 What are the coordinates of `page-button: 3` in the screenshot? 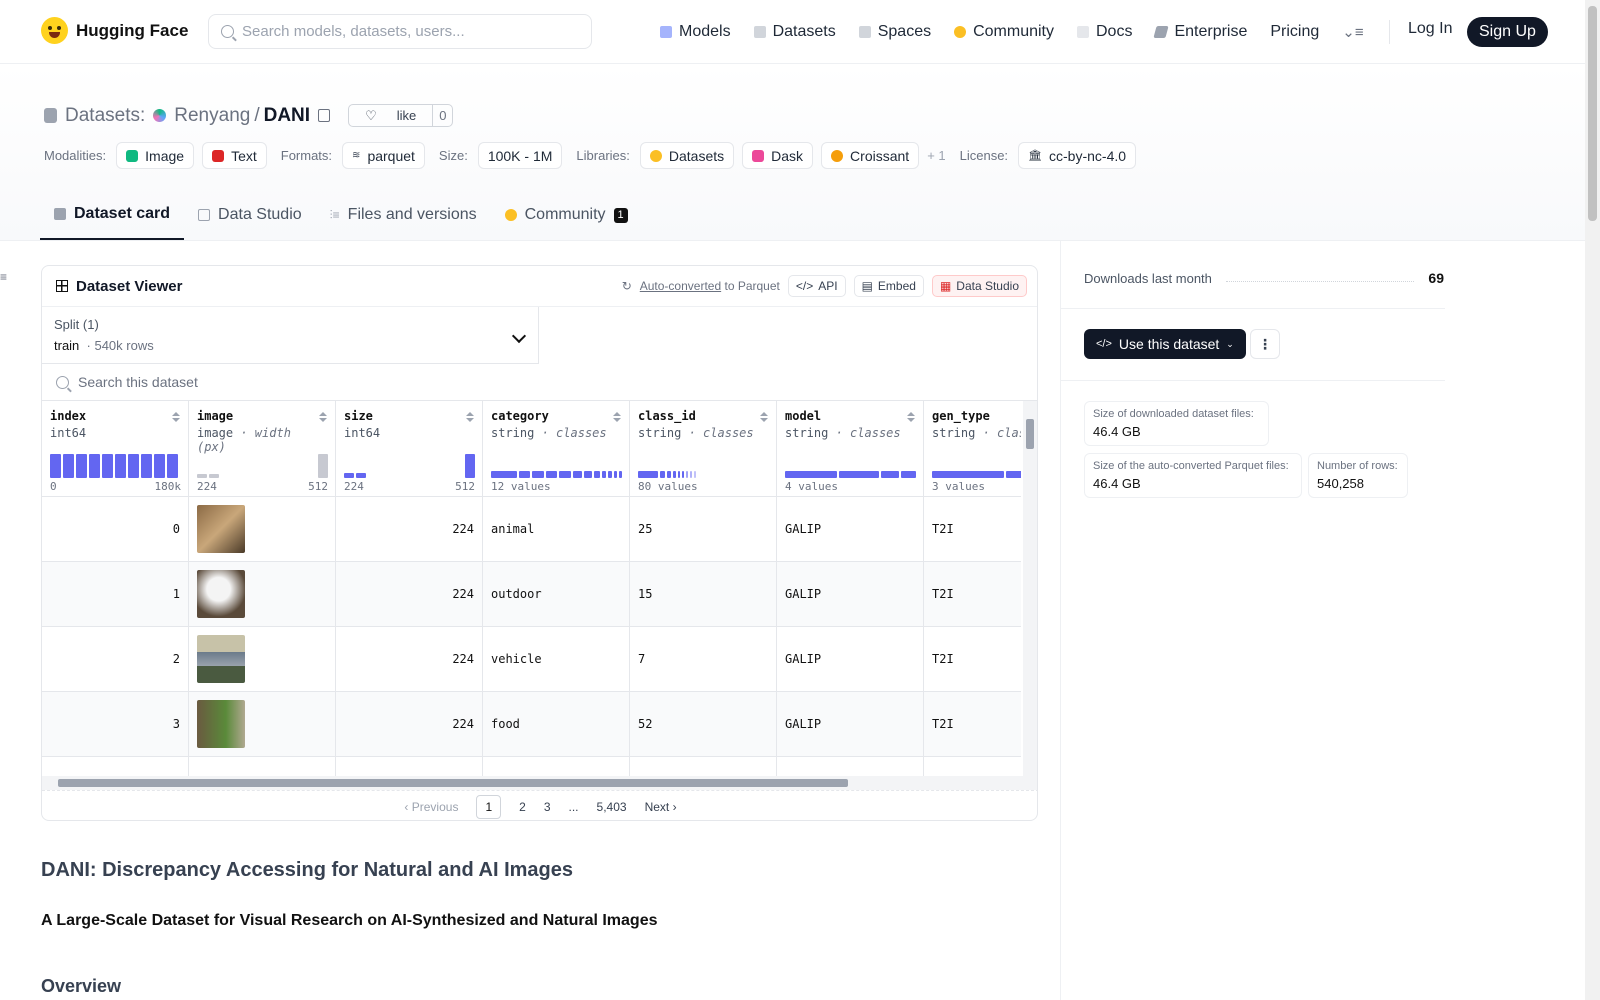 It's located at (547, 806).